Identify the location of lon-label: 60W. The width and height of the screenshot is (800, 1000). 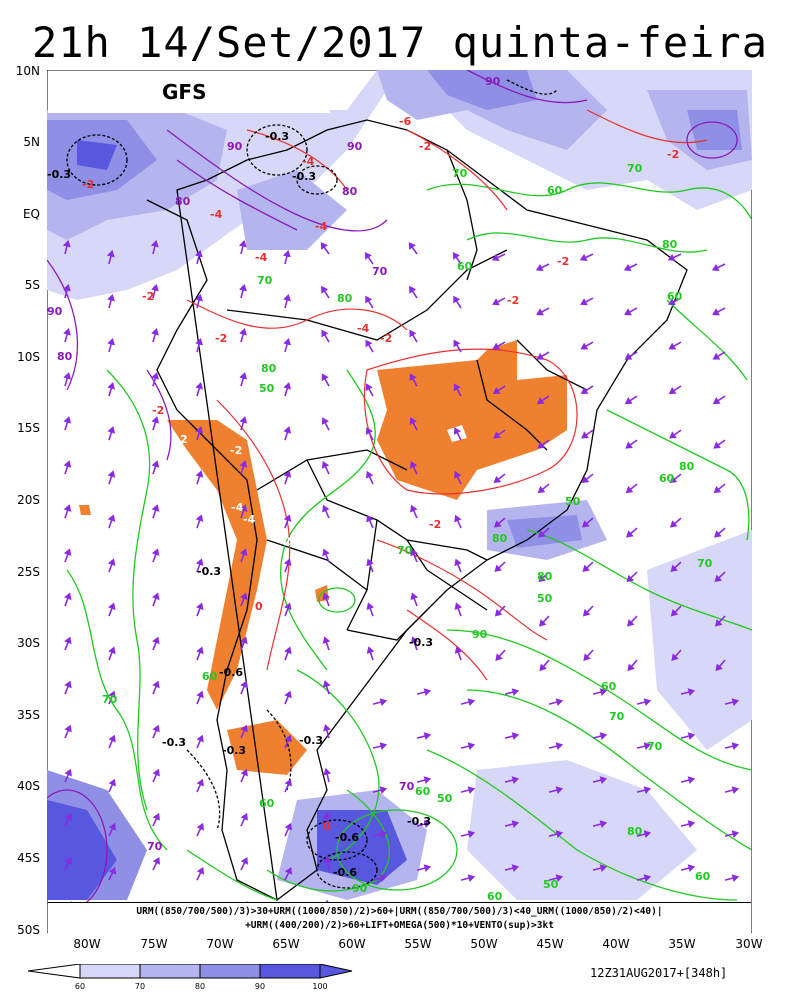
(352, 944).